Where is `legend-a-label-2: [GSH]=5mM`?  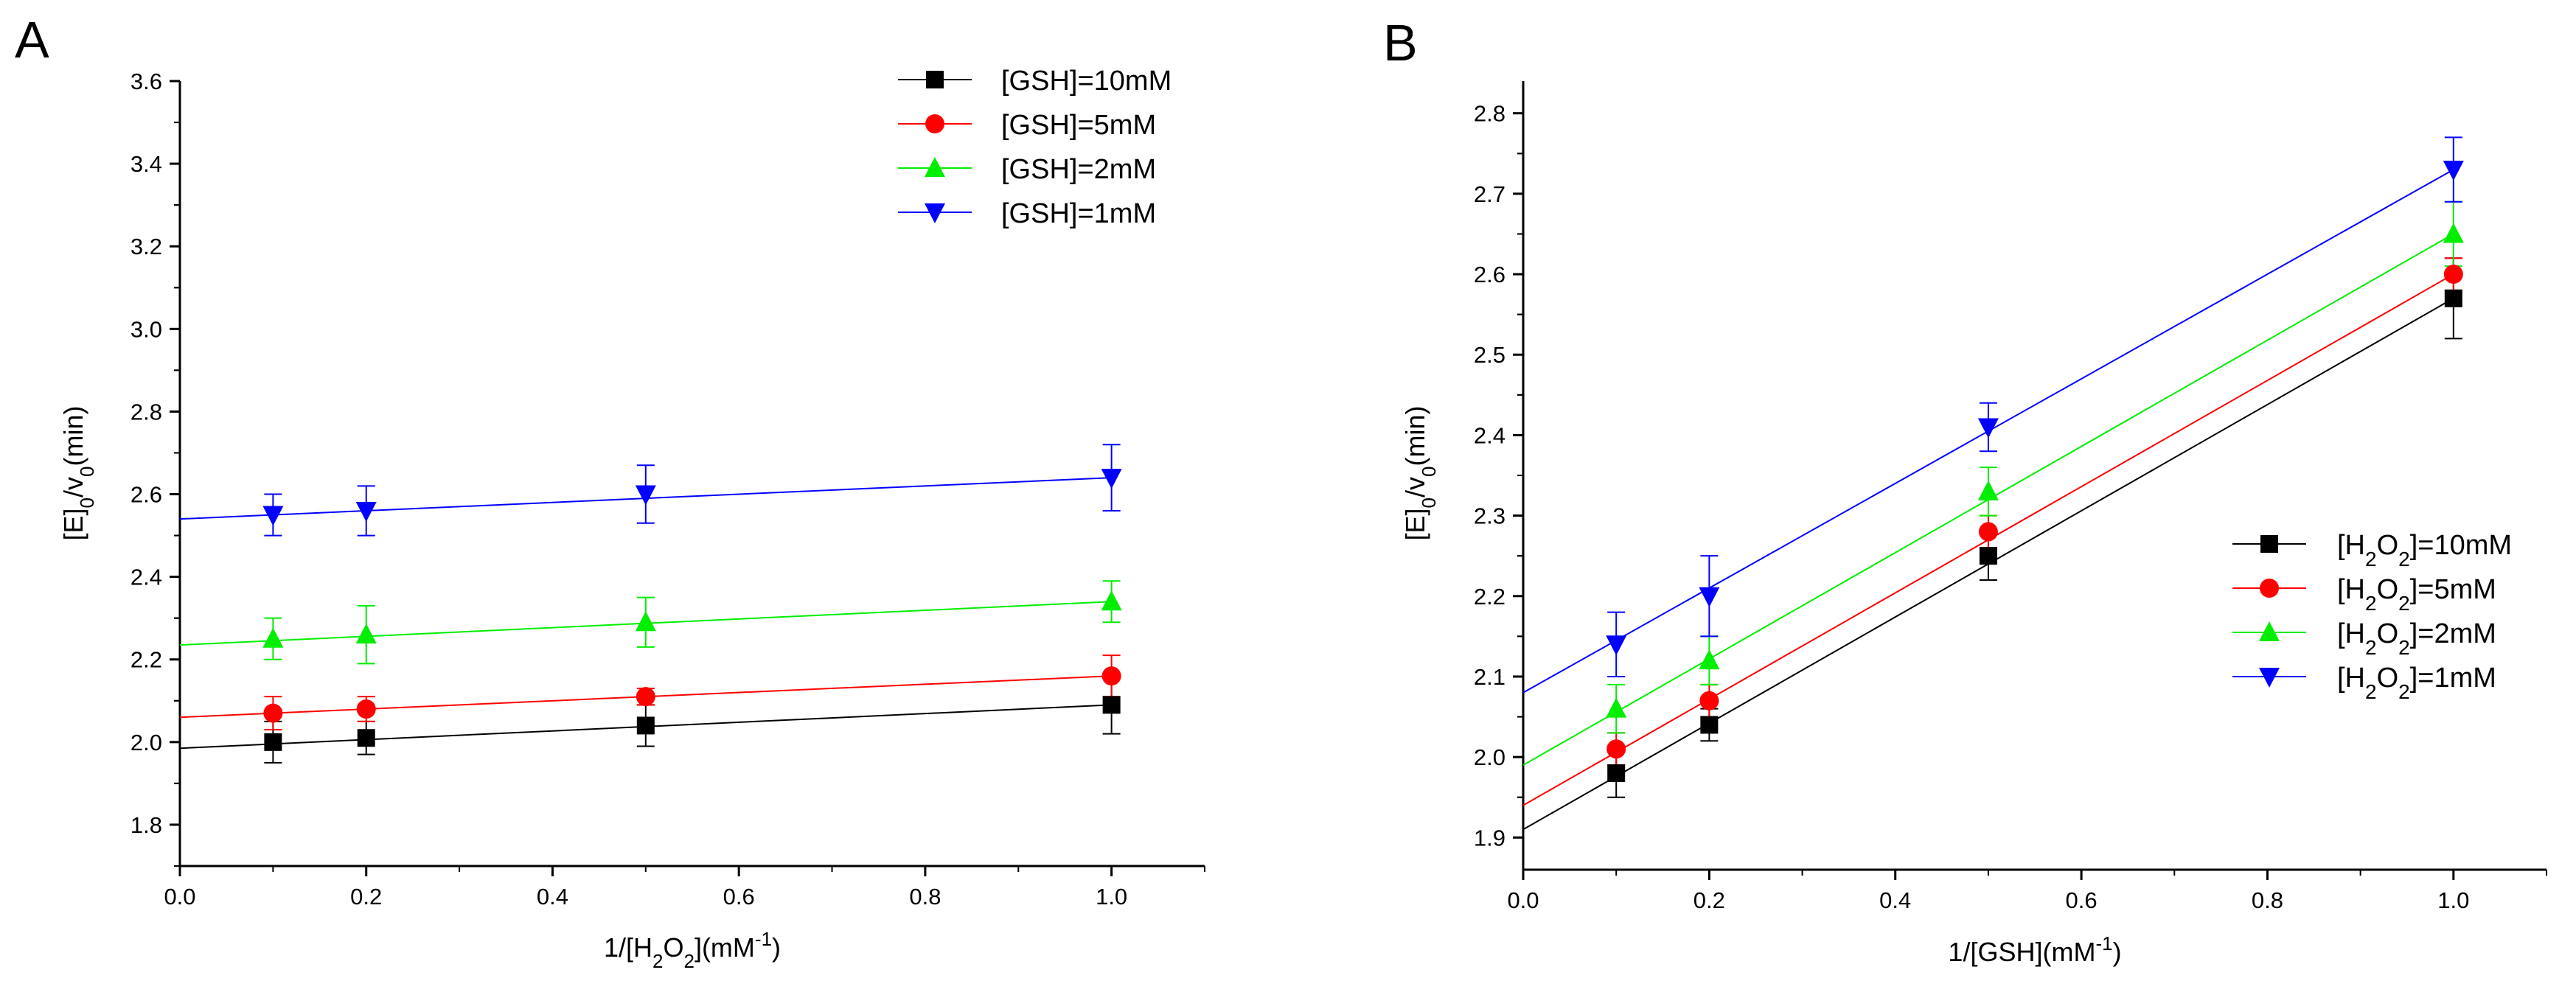
legend-a-label-2: [GSH]=5mM is located at coordinates (1078, 126).